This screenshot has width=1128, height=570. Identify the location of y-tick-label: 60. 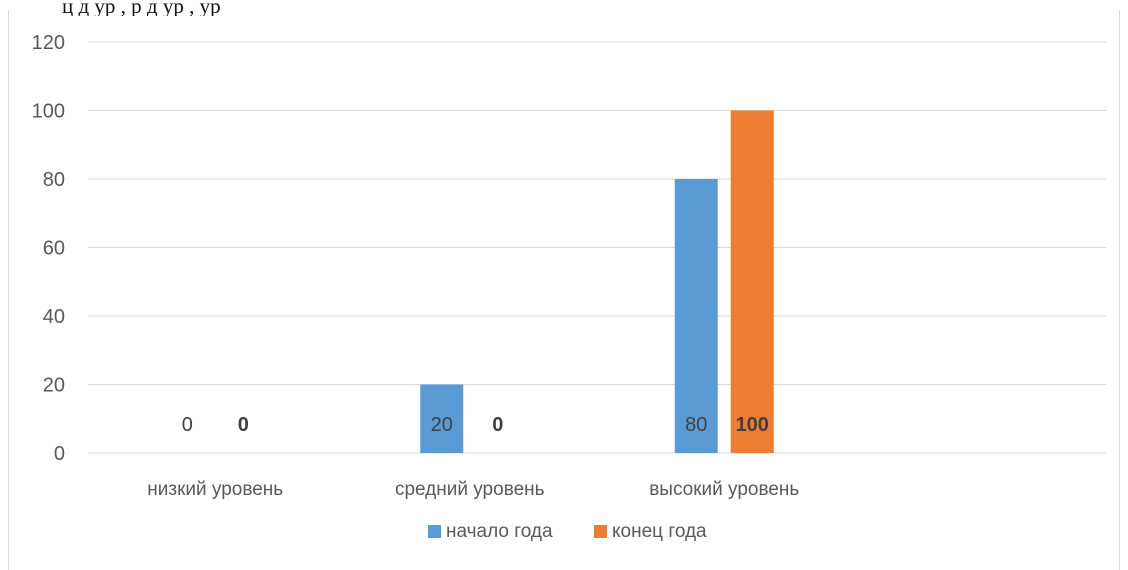
(54, 249).